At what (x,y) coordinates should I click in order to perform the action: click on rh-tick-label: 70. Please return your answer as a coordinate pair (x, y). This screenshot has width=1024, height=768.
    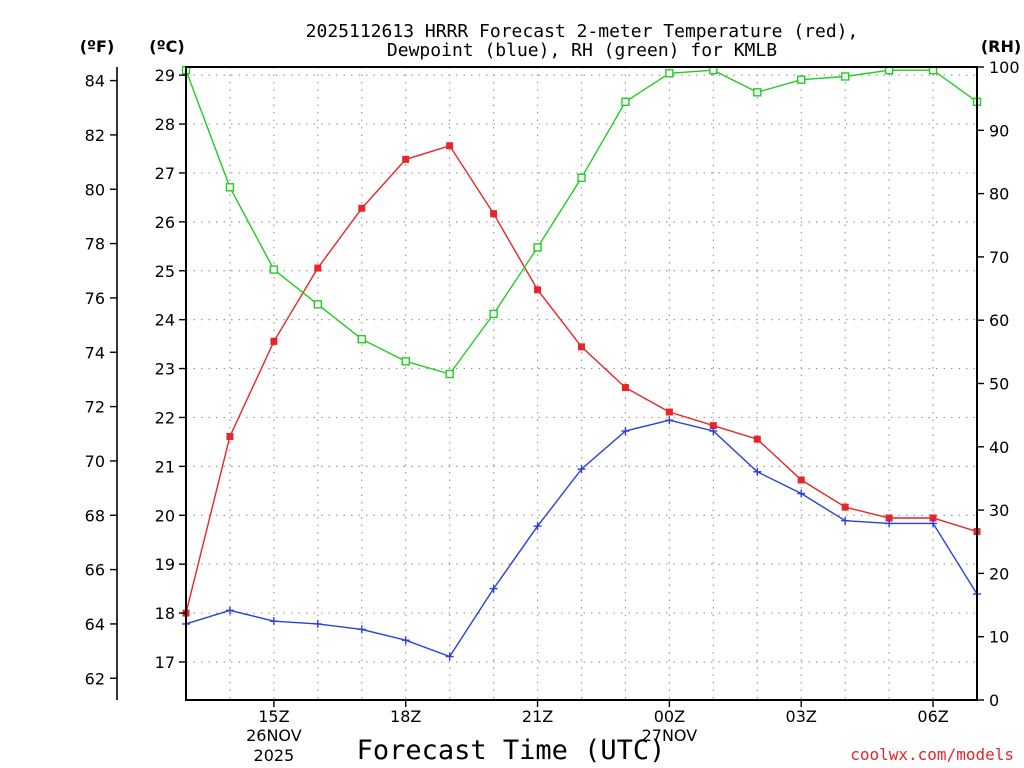
    Looking at the image, I should click on (999, 257).